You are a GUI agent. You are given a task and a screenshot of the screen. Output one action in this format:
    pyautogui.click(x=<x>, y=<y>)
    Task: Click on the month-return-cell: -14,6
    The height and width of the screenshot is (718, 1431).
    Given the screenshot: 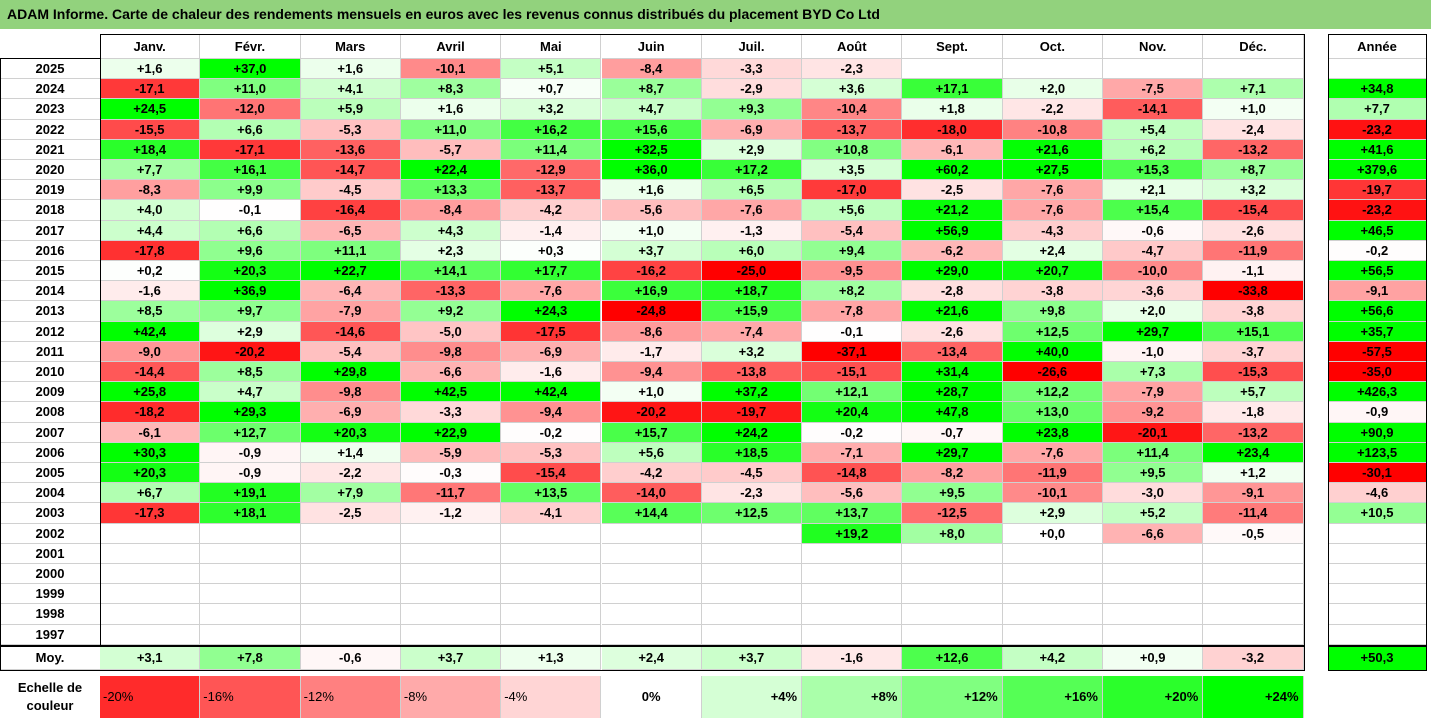 What is the action you would take?
    pyautogui.click(x=350, y=331)
    